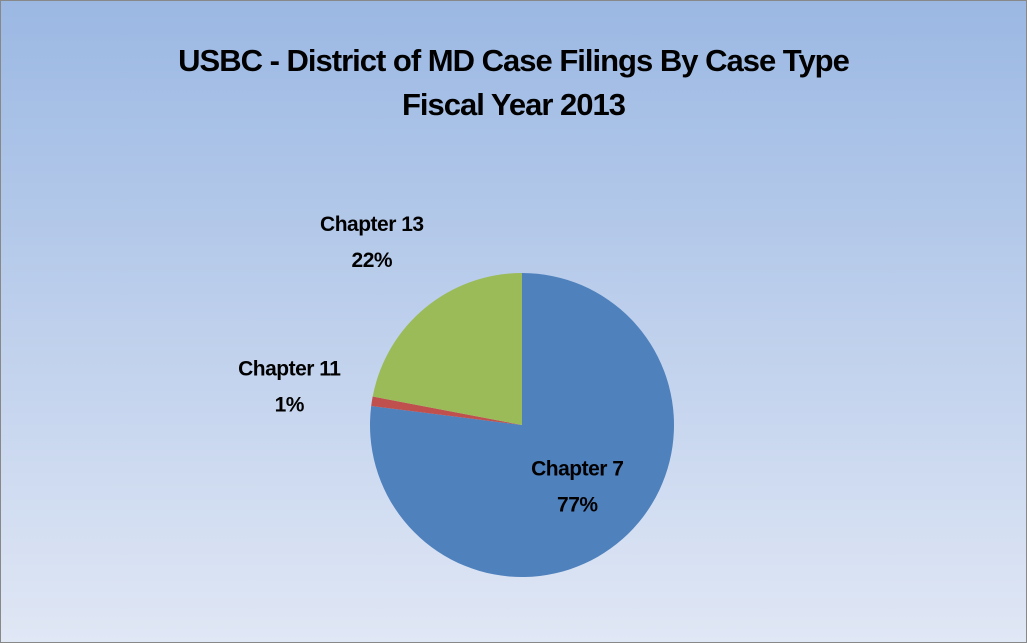  Describe the element at coordinates (372, 260) in the screenshot. I see `slice-label-value: 22%` at that location.